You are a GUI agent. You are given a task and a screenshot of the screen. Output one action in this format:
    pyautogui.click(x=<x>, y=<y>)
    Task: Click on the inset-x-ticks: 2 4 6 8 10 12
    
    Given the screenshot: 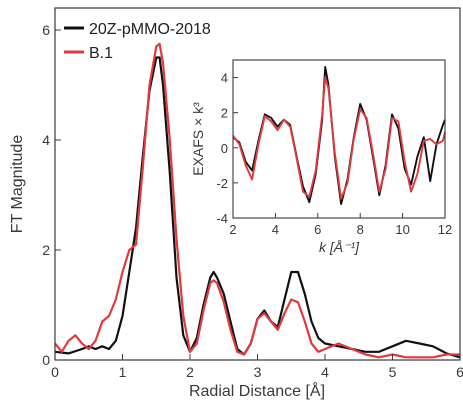 What is the action you would take?
    pyautogui.click(x=340, y=225)
    